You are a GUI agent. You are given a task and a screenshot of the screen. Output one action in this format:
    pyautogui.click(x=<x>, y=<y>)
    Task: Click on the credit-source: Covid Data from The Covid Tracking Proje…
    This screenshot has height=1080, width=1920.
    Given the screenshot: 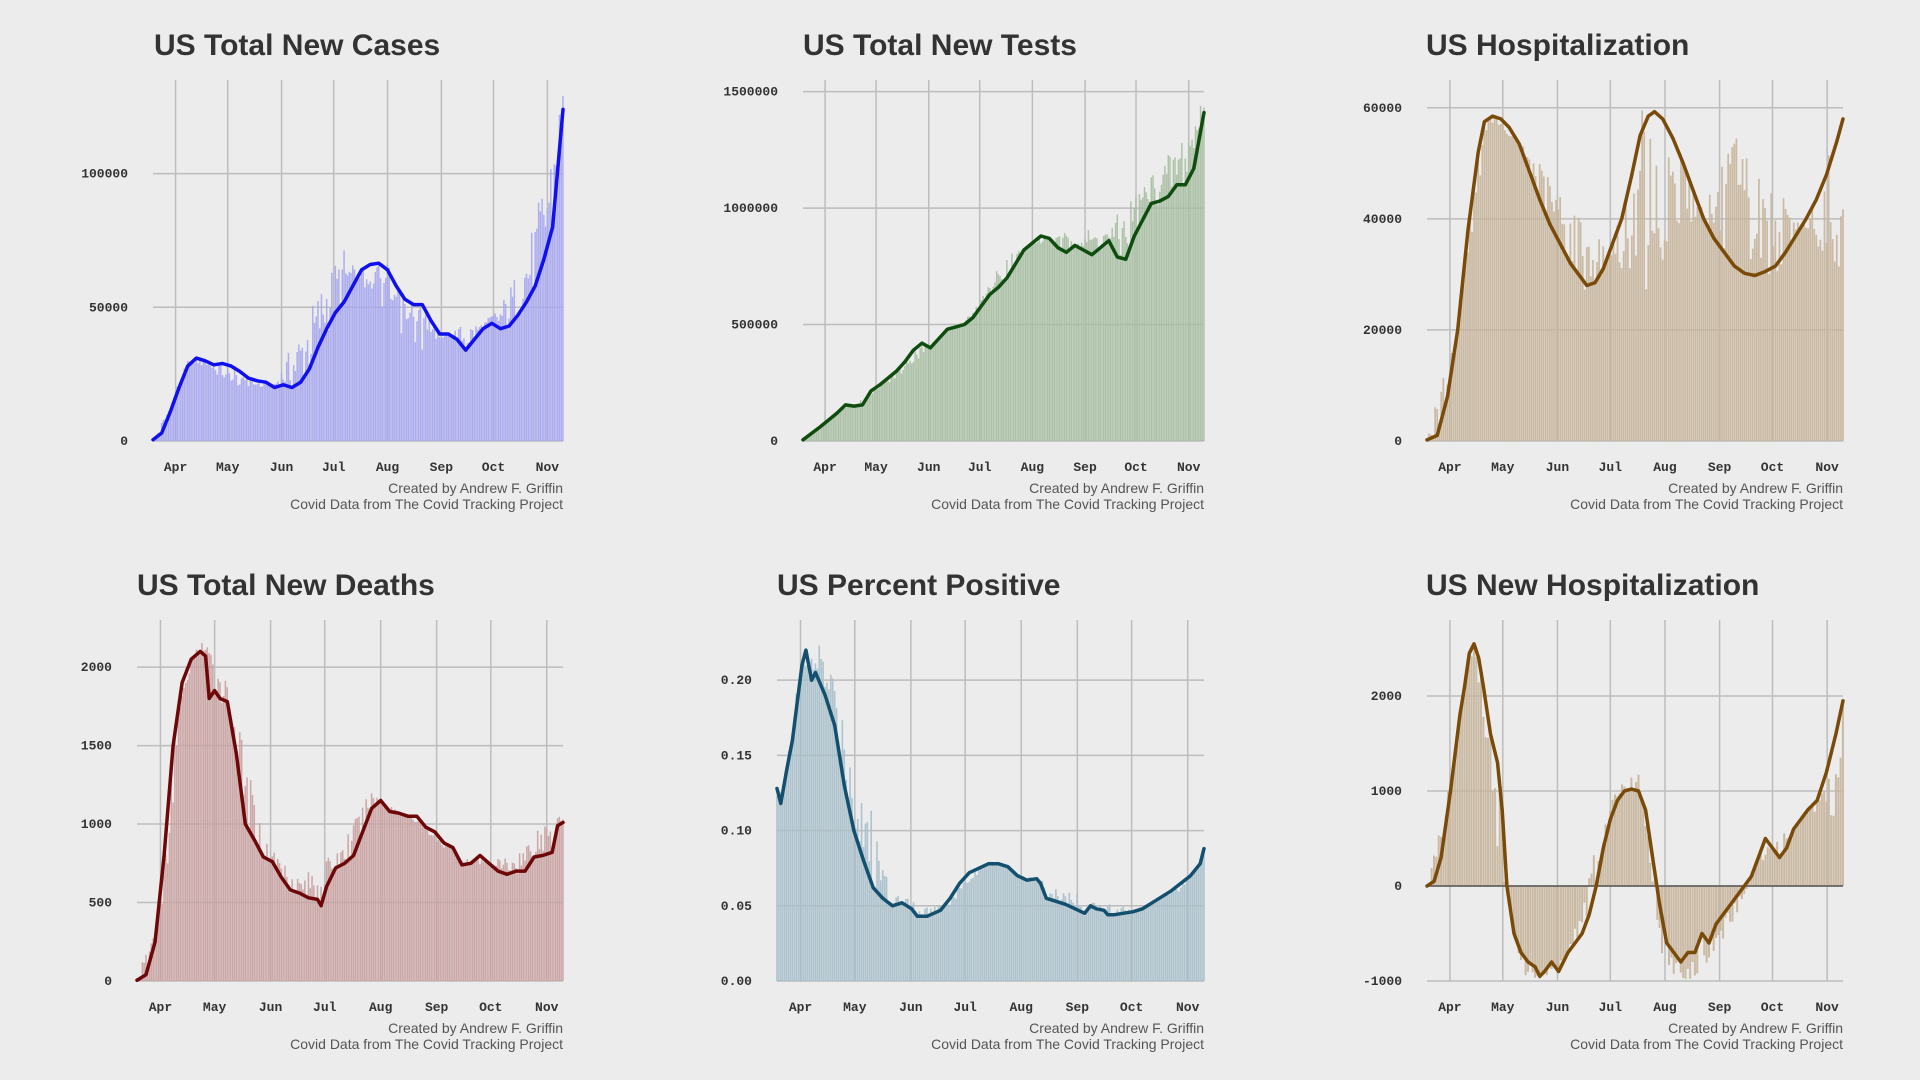 What is the action you would take?
    pyautogui.click(x=1067, y=1044)
    